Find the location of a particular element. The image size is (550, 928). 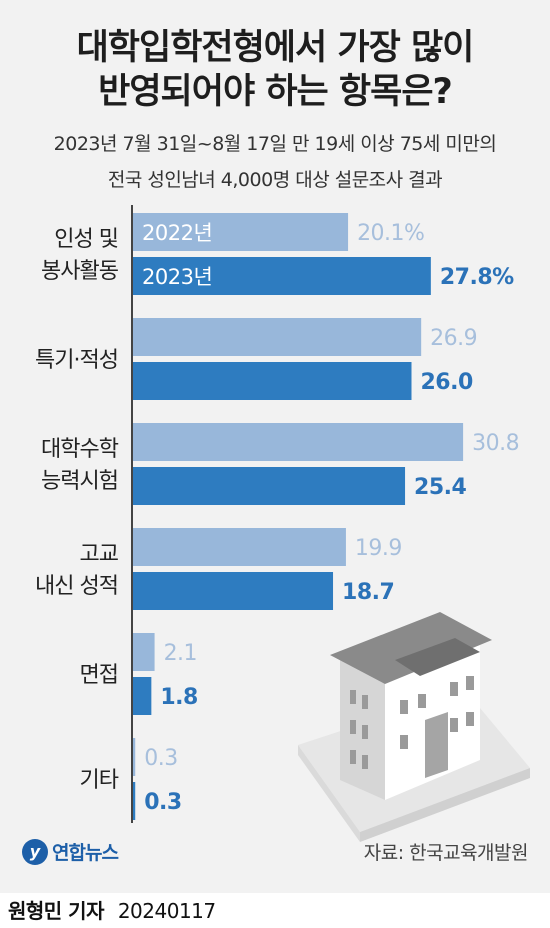

data-label-1-3: 18.7 is located at coordinates (368, 592).